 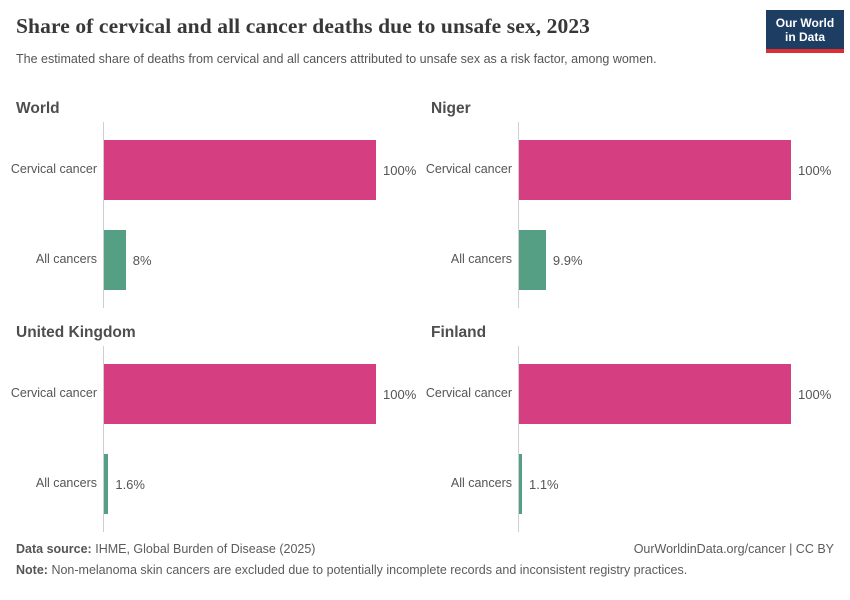 I want to click on value-label: 9.9%, so click(x=567, y=260).